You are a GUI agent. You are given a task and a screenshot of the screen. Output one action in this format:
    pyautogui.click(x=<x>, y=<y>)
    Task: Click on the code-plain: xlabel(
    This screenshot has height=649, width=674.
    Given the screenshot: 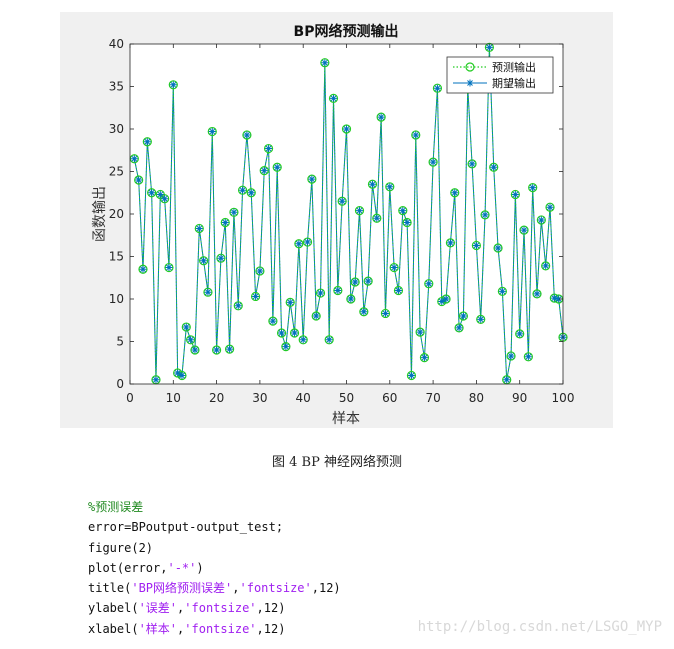 What is the action you would take?
    pyautogui.click(x=113, y=628)
    